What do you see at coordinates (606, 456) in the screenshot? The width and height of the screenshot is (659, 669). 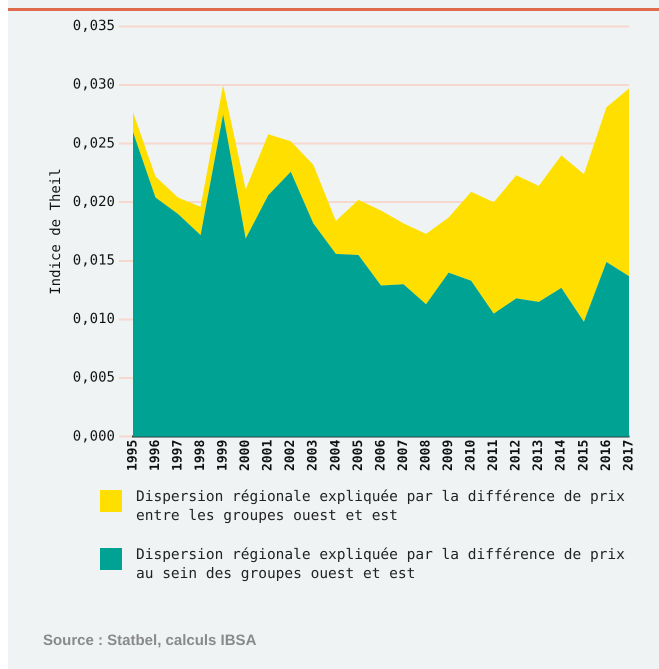 I see `x-tick-label: 2016` at bounding box center [606, 456].